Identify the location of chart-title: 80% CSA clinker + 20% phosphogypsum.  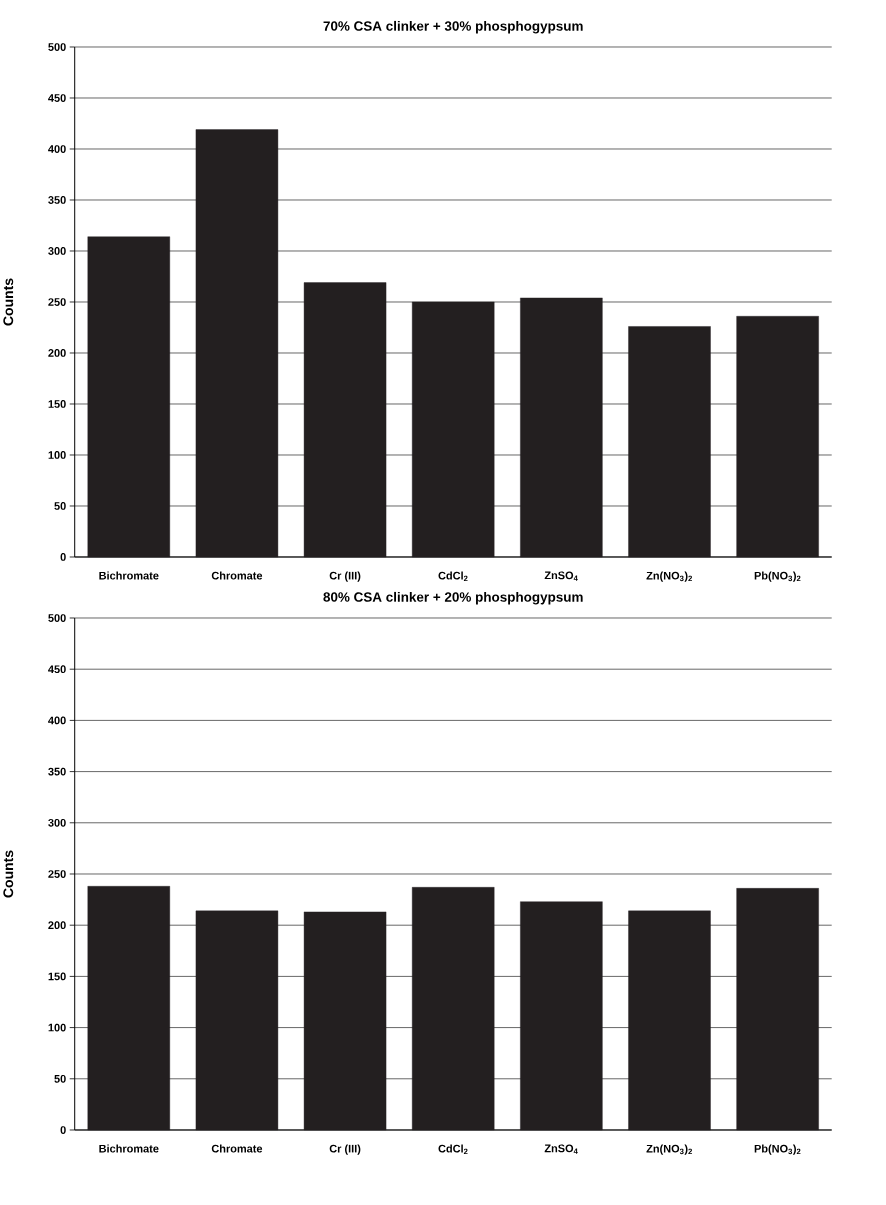
(453, 598).